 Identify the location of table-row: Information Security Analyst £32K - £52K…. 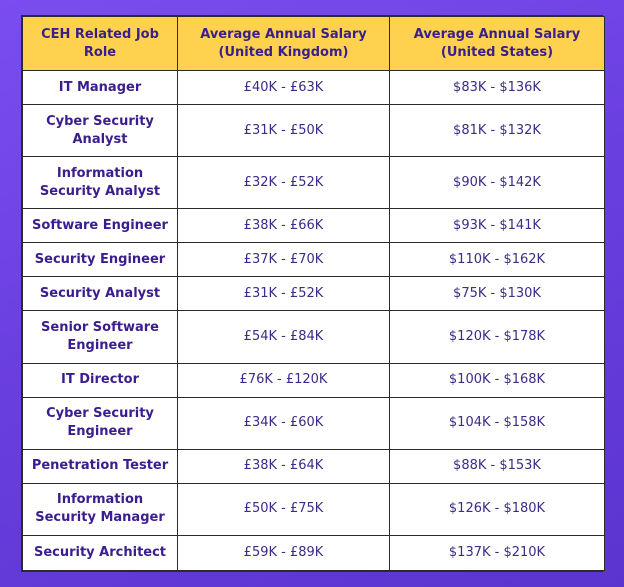
(313, 183).